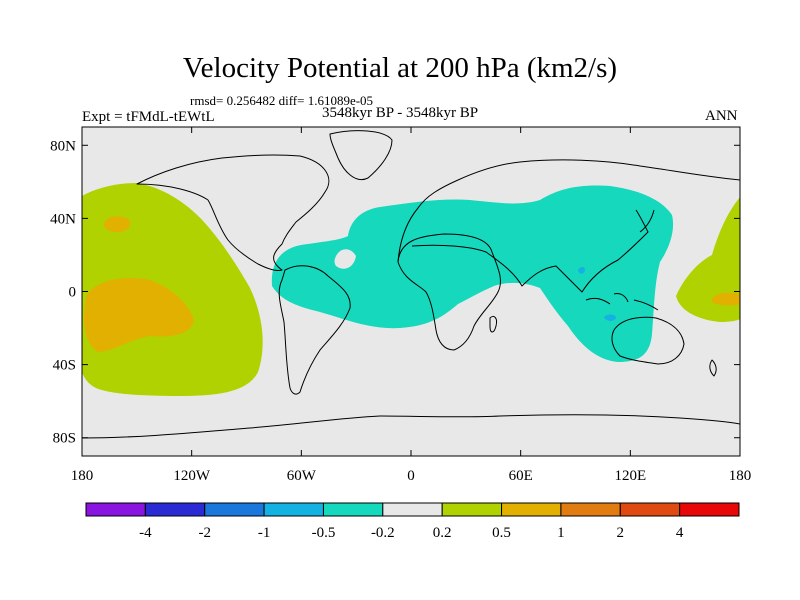 The height and width of the screenshot is (600, 800). Describe the element at coordinates (680, 533) in the screenshot. I see `colorbar-label: 4` at that location.